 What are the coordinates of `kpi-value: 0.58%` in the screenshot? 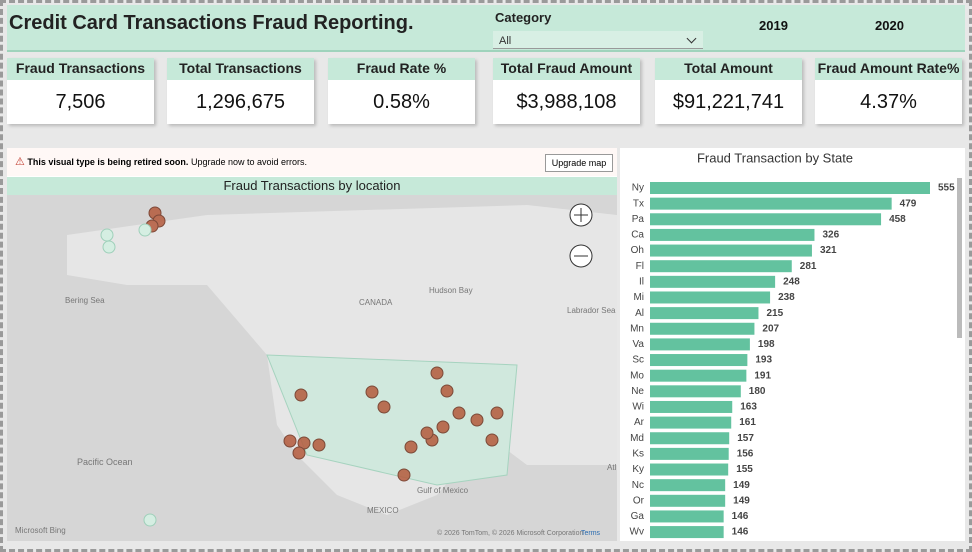 It's located at (401, 102).